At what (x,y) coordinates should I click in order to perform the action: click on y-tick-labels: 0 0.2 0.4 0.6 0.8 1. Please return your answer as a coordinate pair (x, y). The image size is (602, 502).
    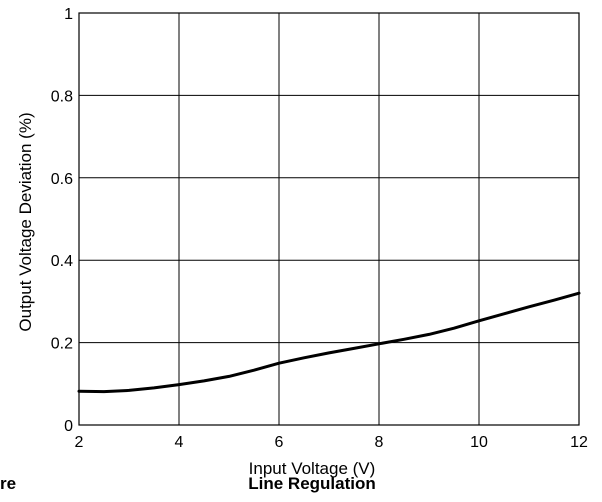
    Looking at the image, I should click on (62, 220).